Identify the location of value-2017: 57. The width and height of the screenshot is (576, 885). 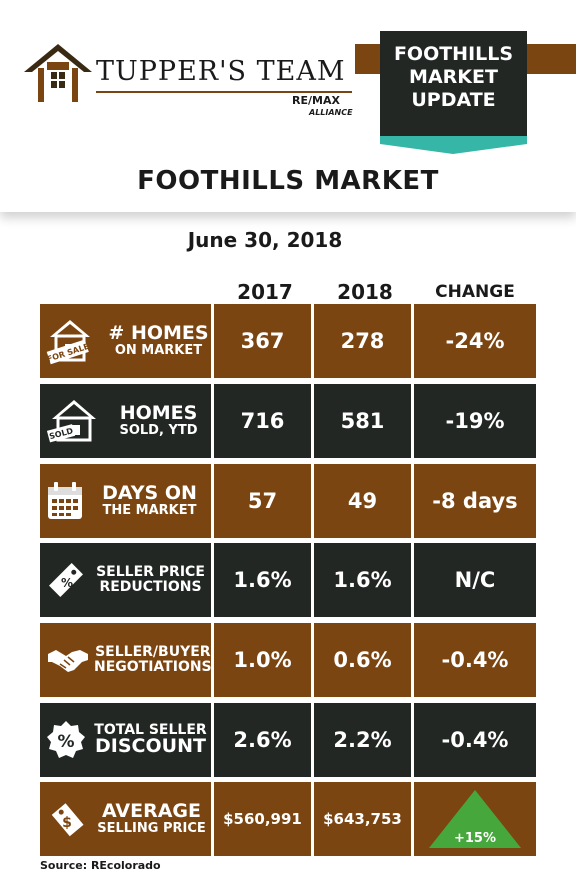
(262, 501).